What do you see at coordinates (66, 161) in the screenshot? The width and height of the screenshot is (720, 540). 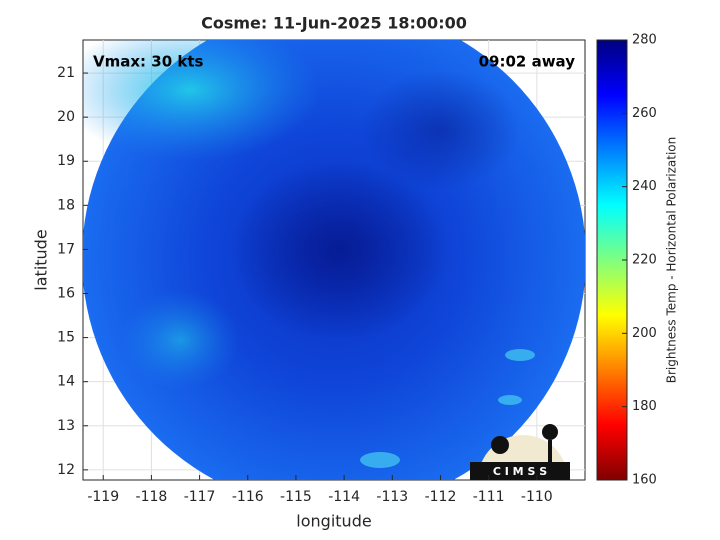 I see `y-tick-label: 19` at bounding box center [66, 161].